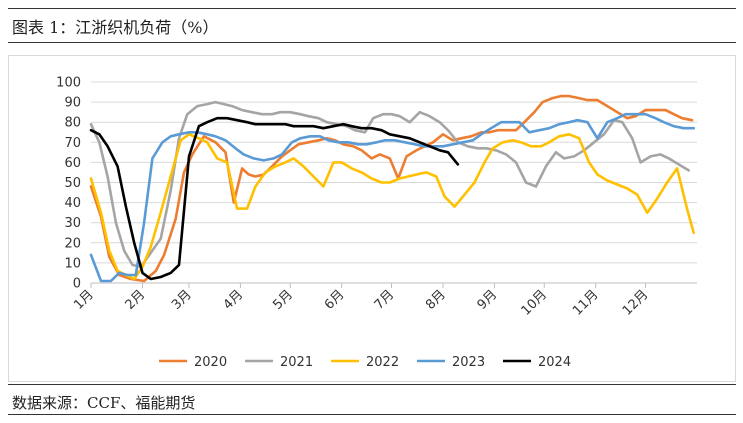 Image resolution: width=743 pixels, height=423 pixels. I want to click on source-rule, so click(372, 384).